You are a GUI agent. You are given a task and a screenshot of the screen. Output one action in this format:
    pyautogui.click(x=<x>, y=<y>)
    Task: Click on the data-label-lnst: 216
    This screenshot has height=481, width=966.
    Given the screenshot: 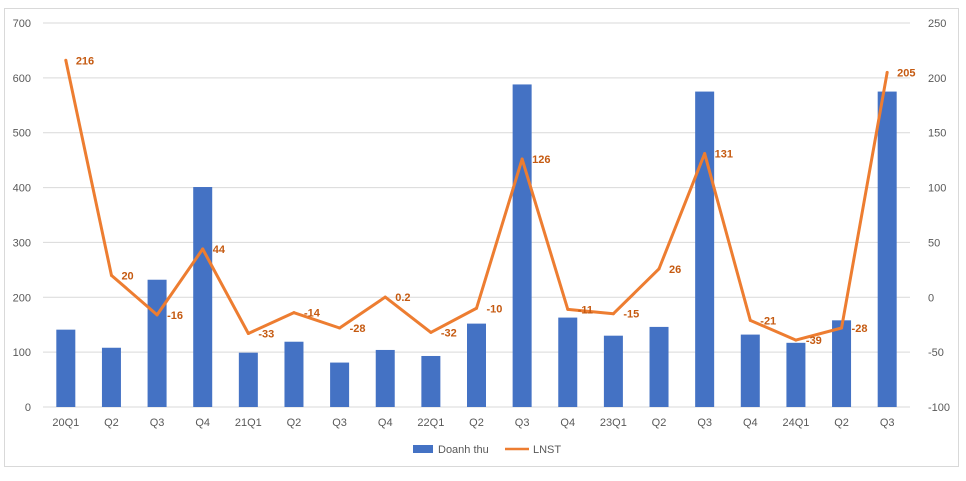 What is the action you would take?
    pyautogui.click(x=85, y=61)
    